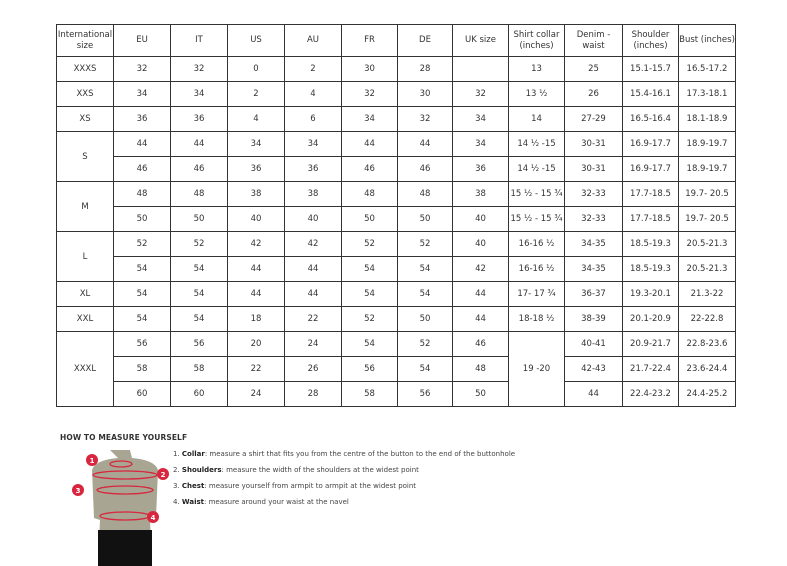 The height and width of the screenshot is (566, 787). Describe the element at coordinates (313, 40) in the screenshot. I see `column-header: AU` at that location.